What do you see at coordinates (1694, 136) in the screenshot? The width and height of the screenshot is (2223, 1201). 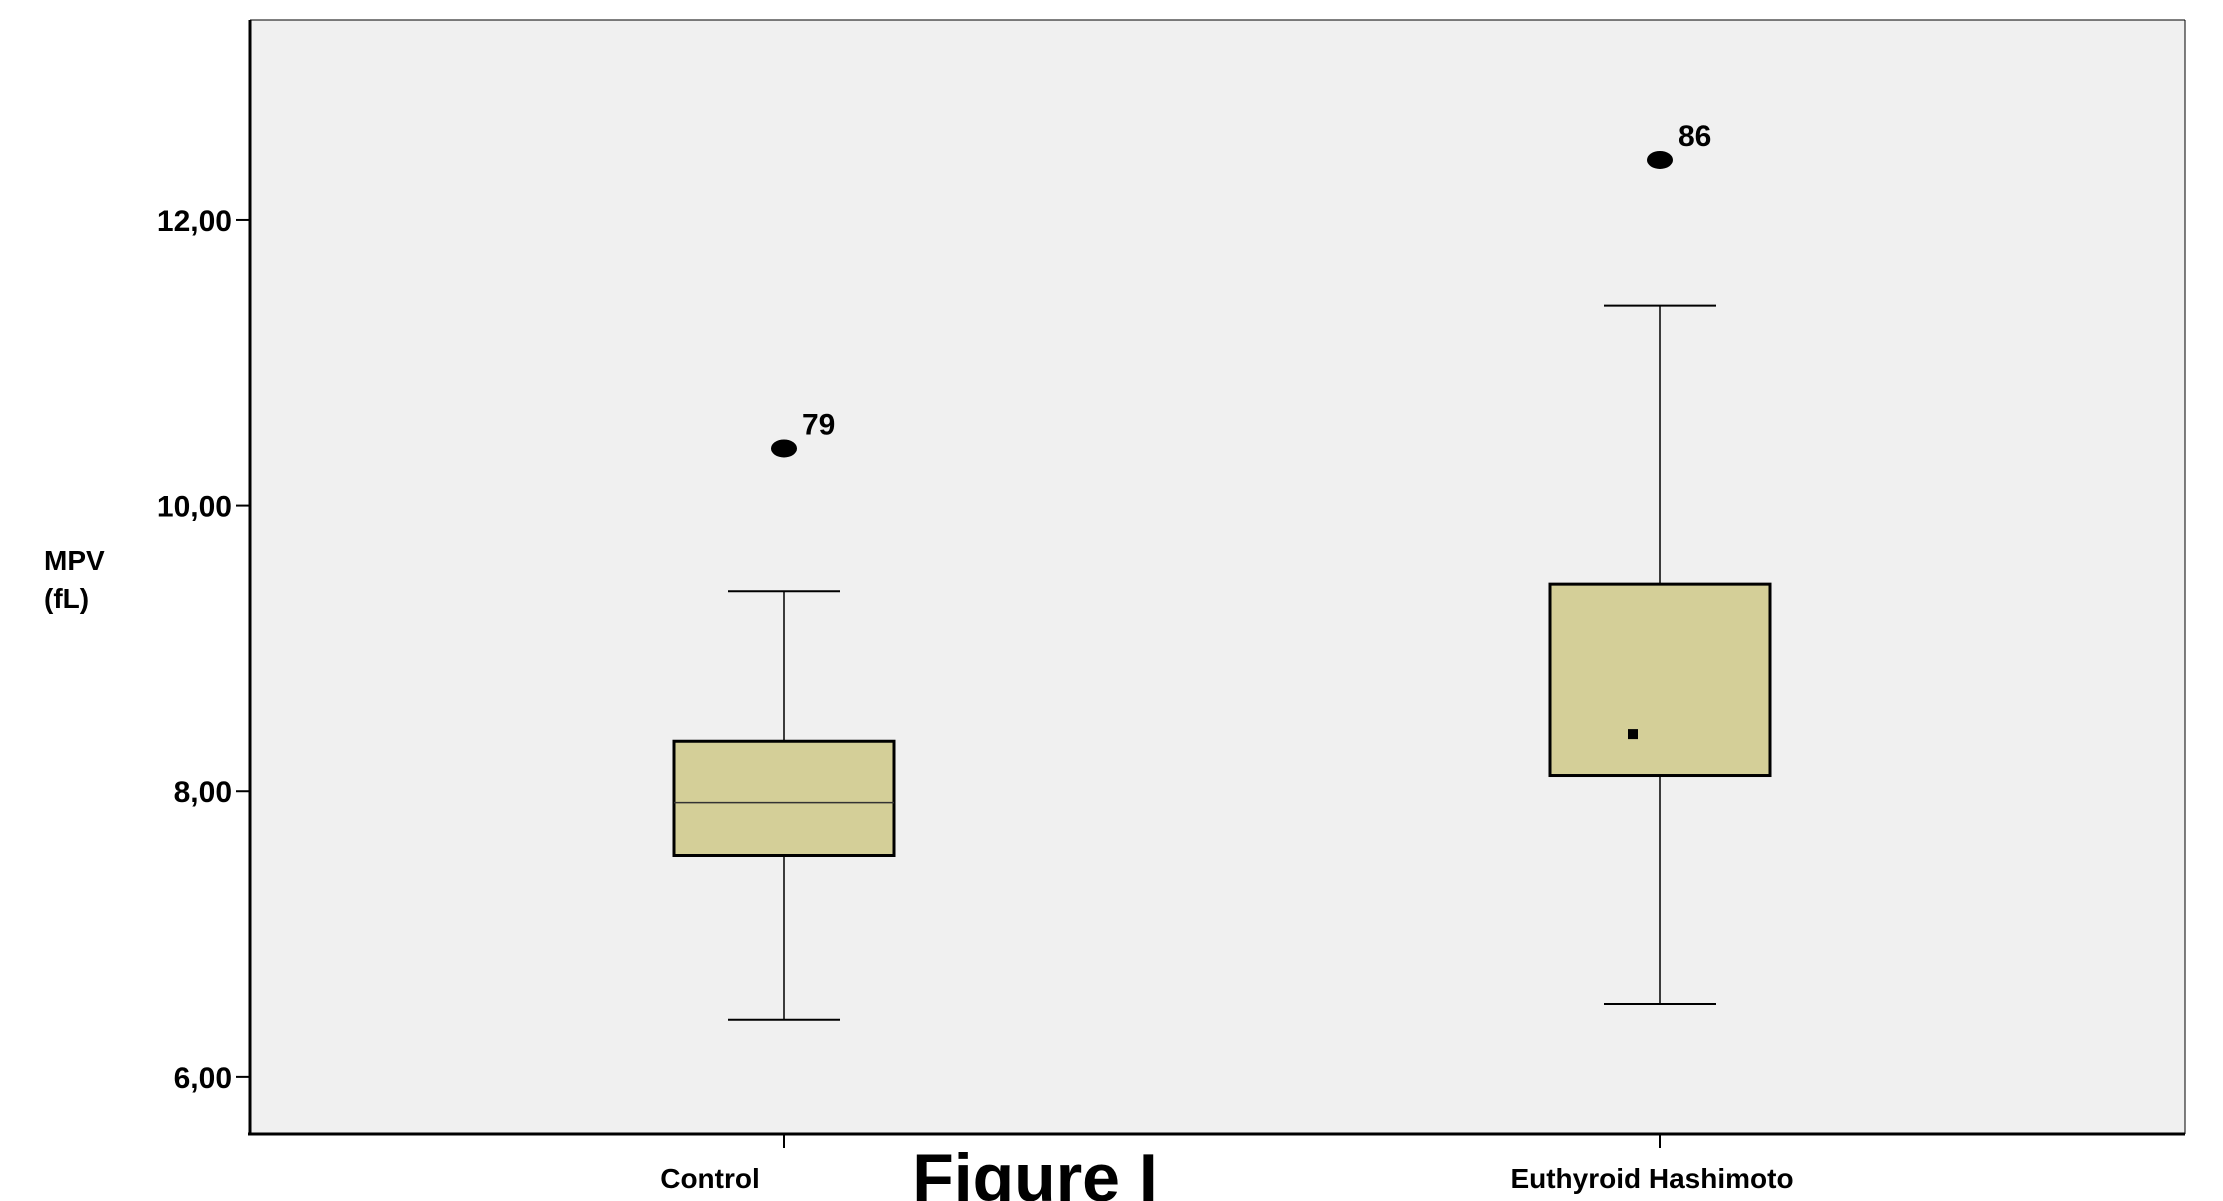 I see `outlier-label: 86` at bounding box center [1694, 136].